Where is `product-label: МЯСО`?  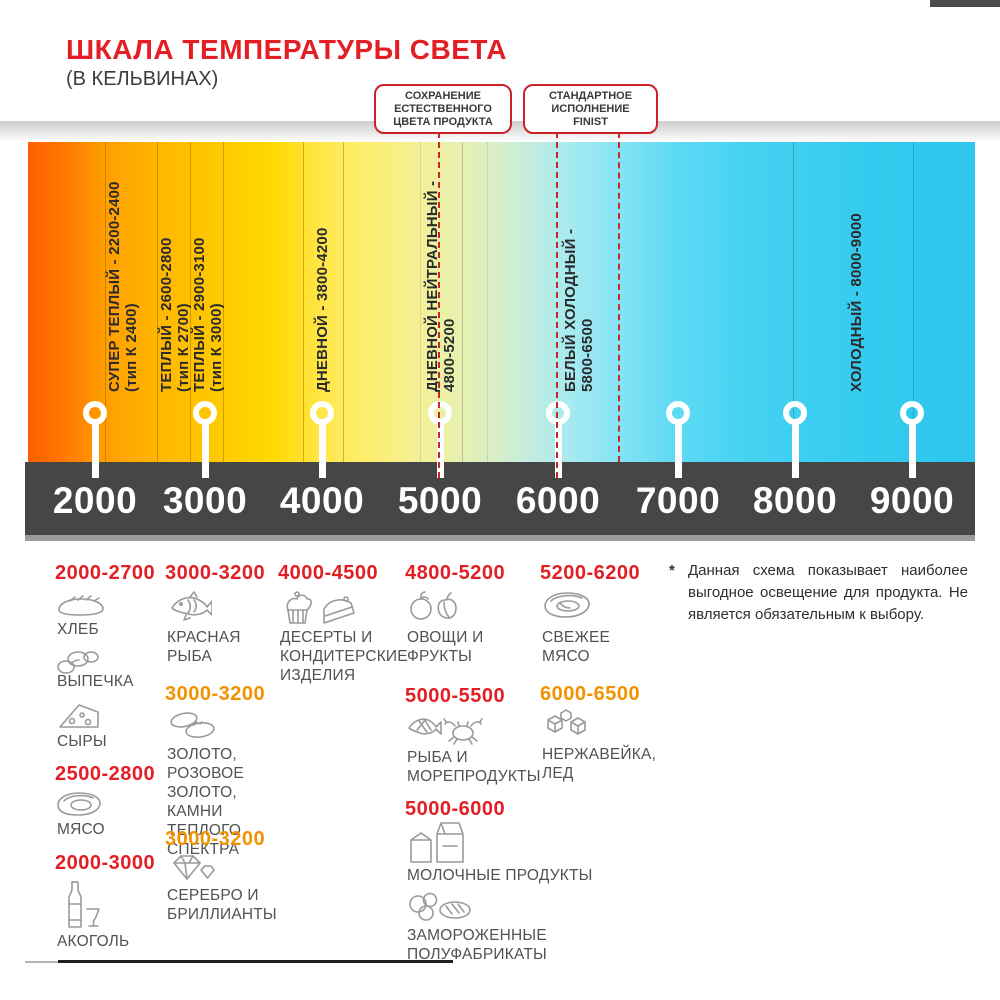
product-label: МЯСО is located at coordinates (81, 829).